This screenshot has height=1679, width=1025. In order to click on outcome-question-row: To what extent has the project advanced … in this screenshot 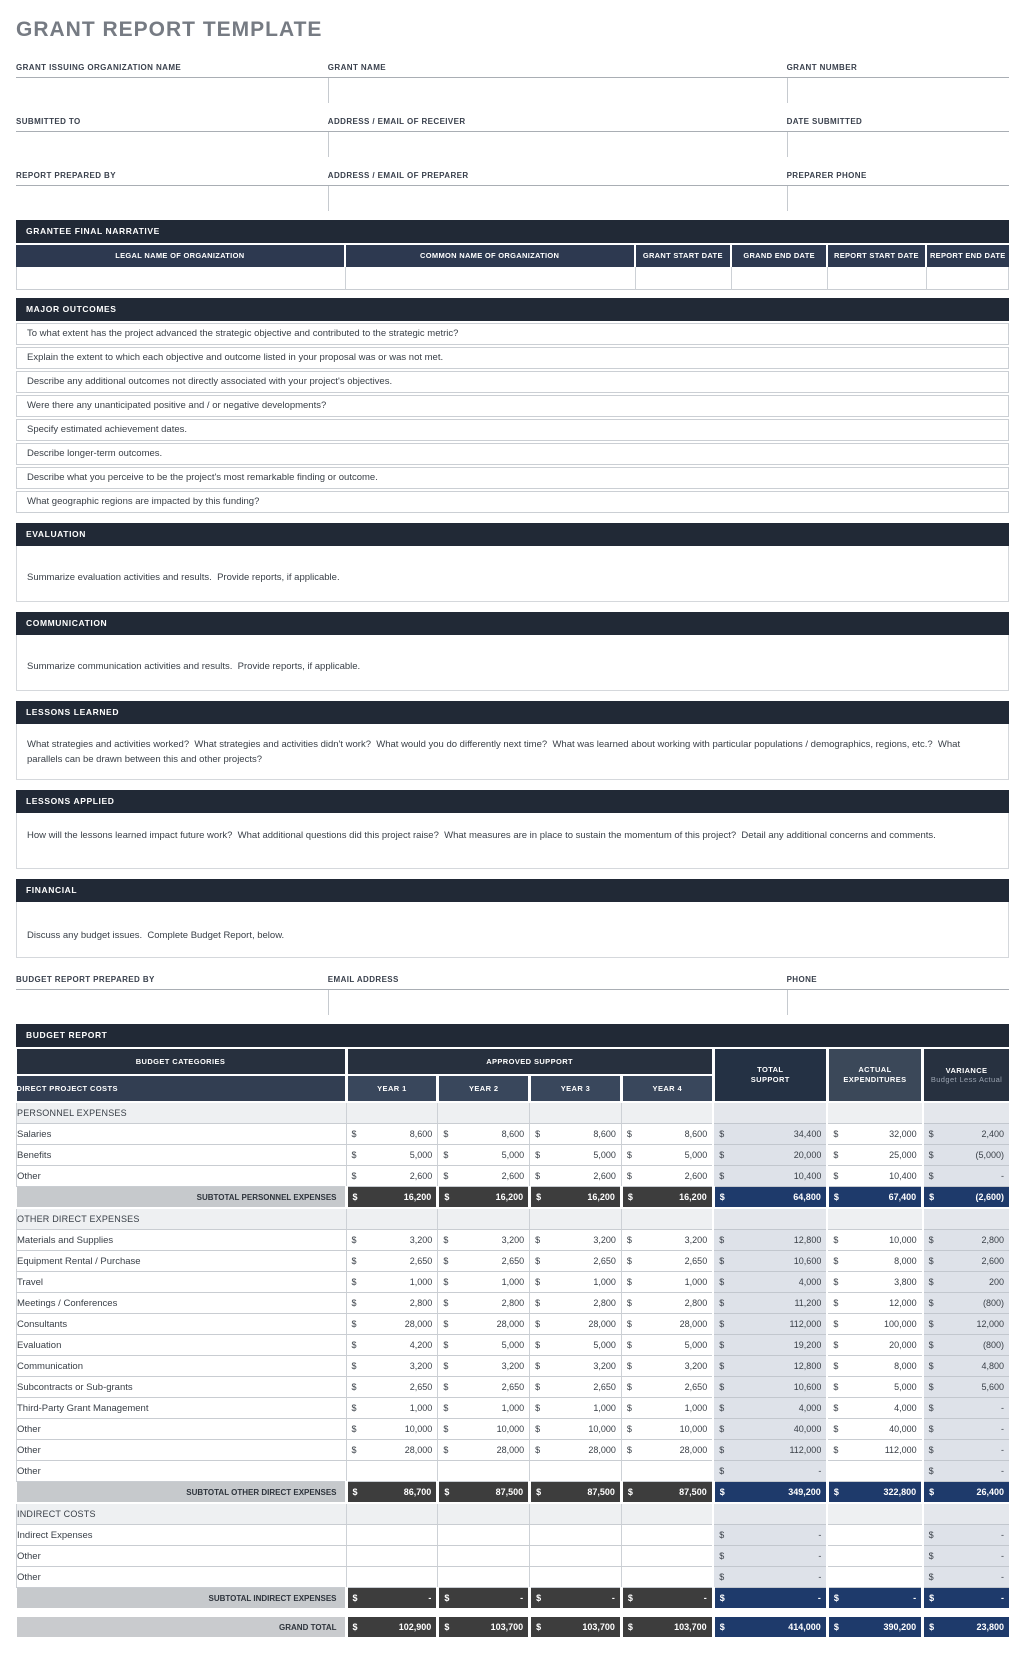, I will do `click(512, 334)`.